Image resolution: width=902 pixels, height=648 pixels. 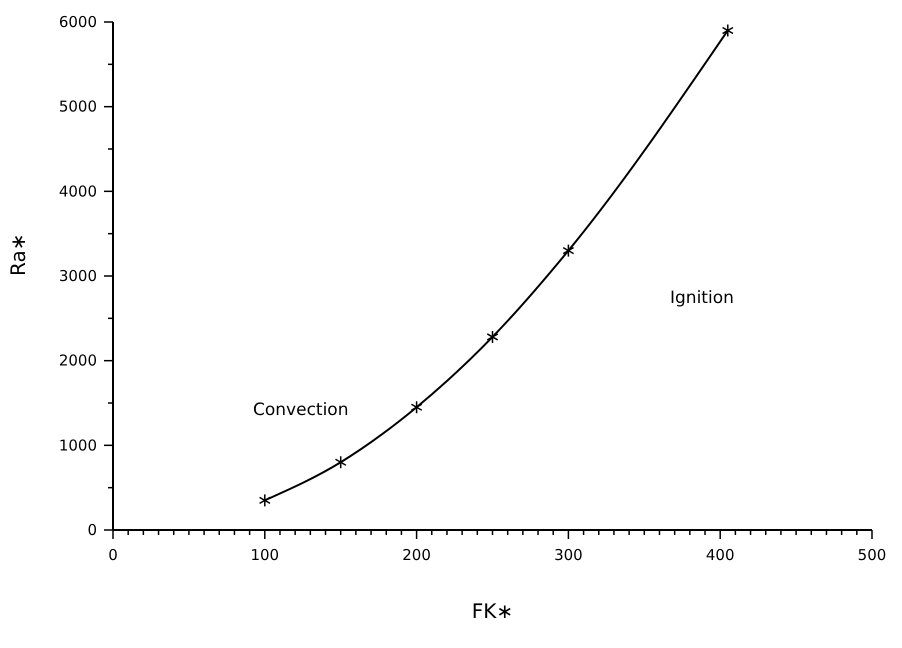 What do you see at coordinates (493, 611) in the screenshot?
I see `x-axis-title: FK∗` at bounding box center [493, 611].